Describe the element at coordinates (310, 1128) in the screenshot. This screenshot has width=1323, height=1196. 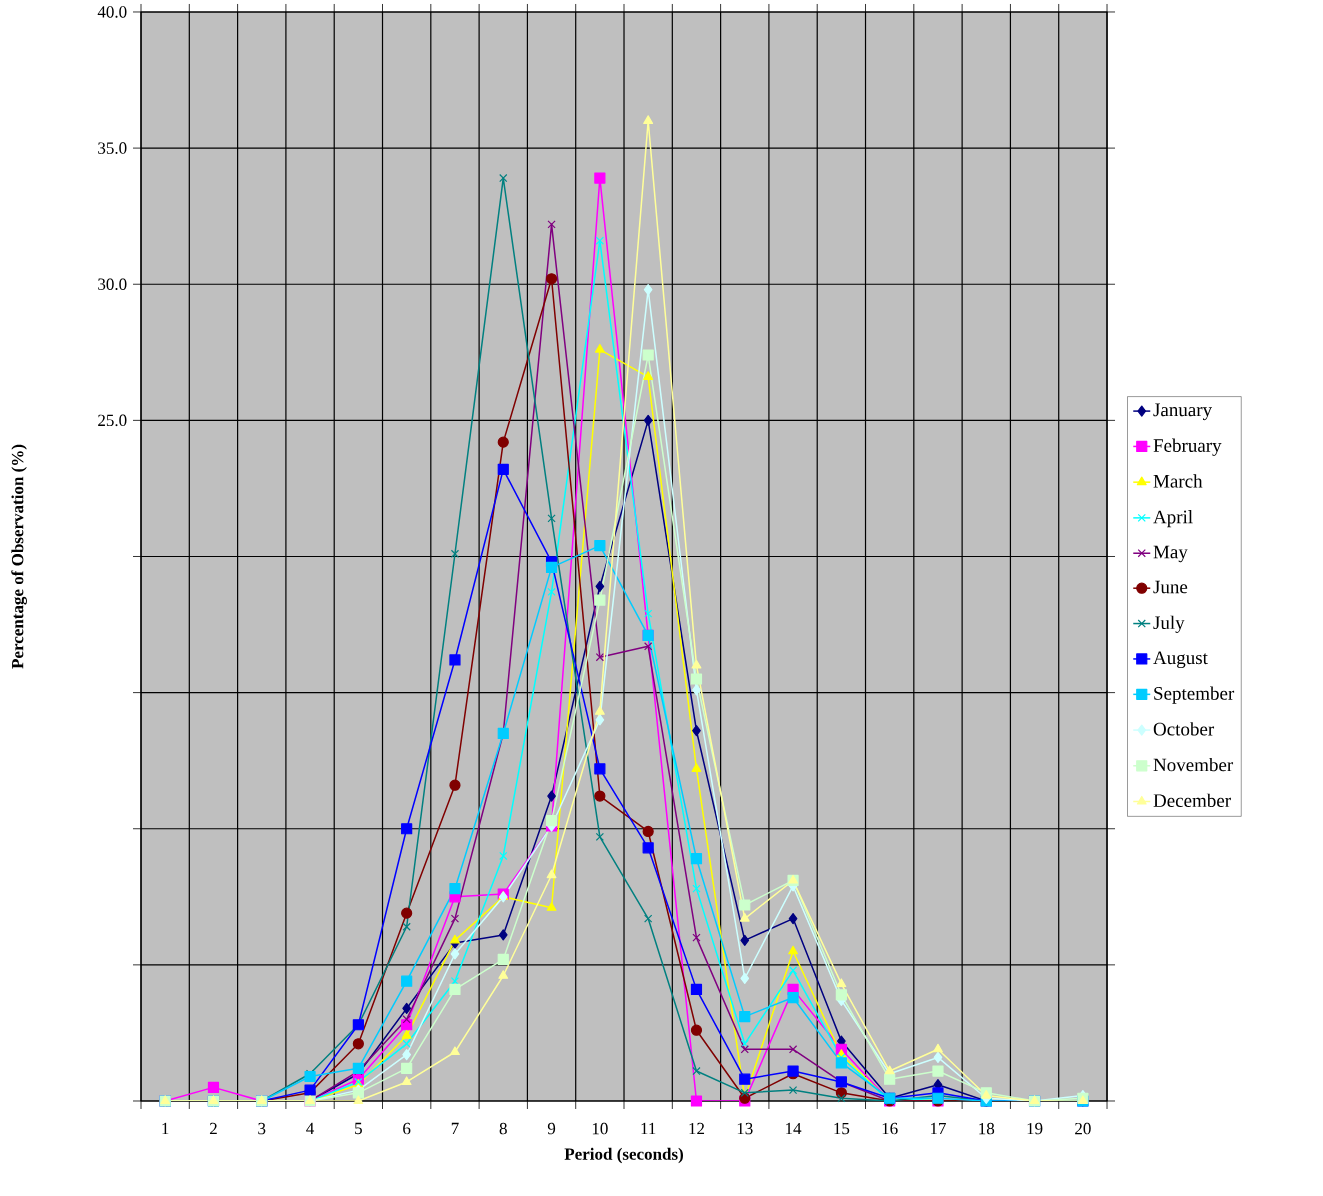
I see `x-tick-label: 4` at that location.